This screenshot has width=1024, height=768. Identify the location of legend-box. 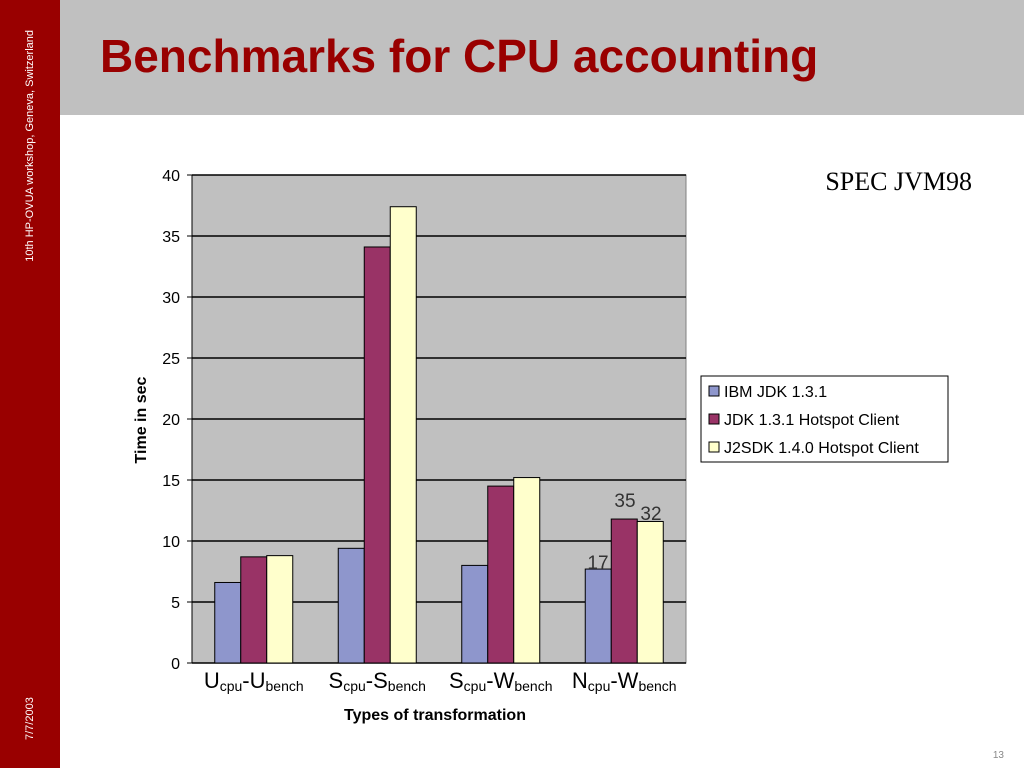
(824, 419).